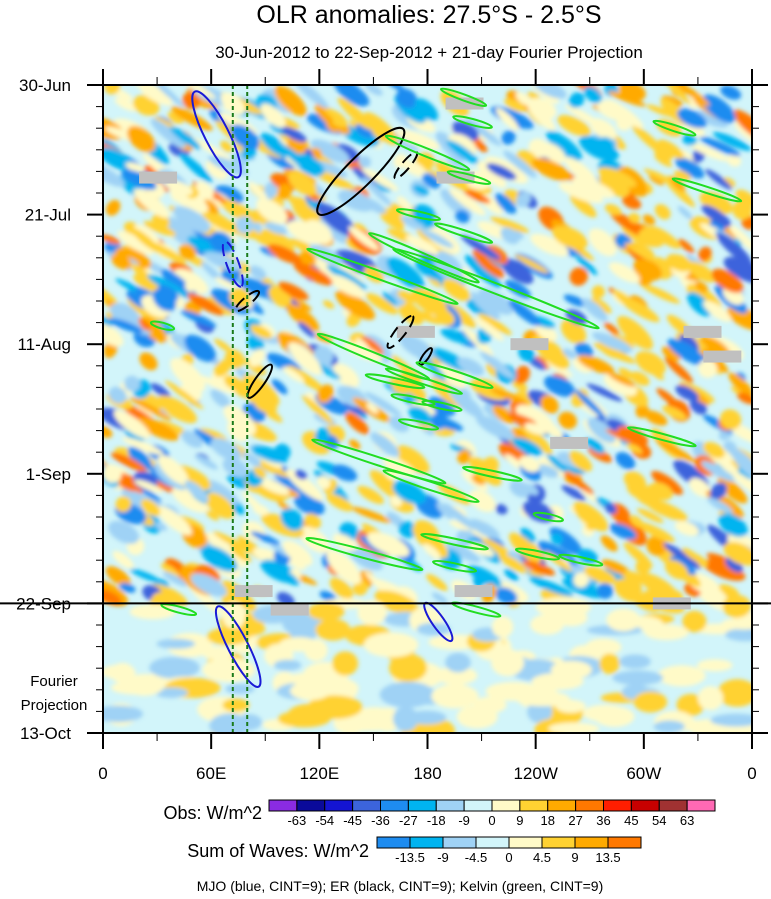 The width and height of the screenshot is (771, 899). I want to click on obs-colorbar-label: Obs: W/m^2, so click(213, 813).